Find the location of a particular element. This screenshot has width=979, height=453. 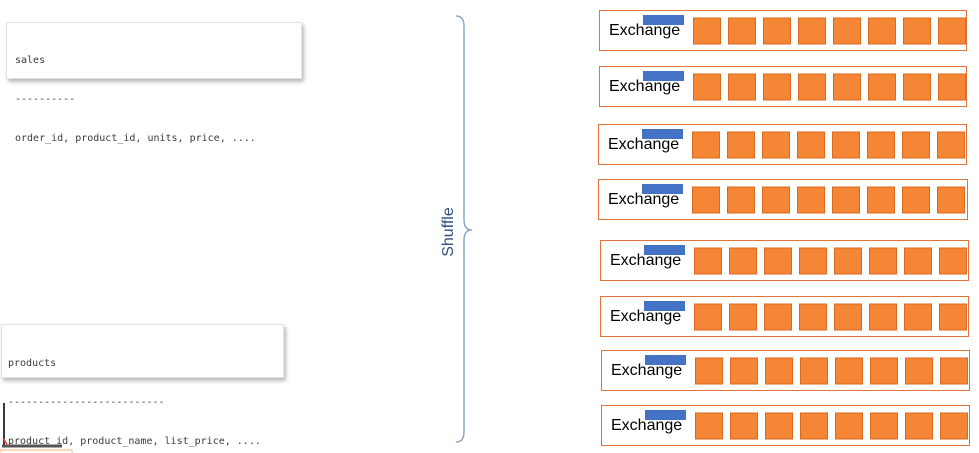

shuffle-label: Shuffle is located at coordinates (448, 232).